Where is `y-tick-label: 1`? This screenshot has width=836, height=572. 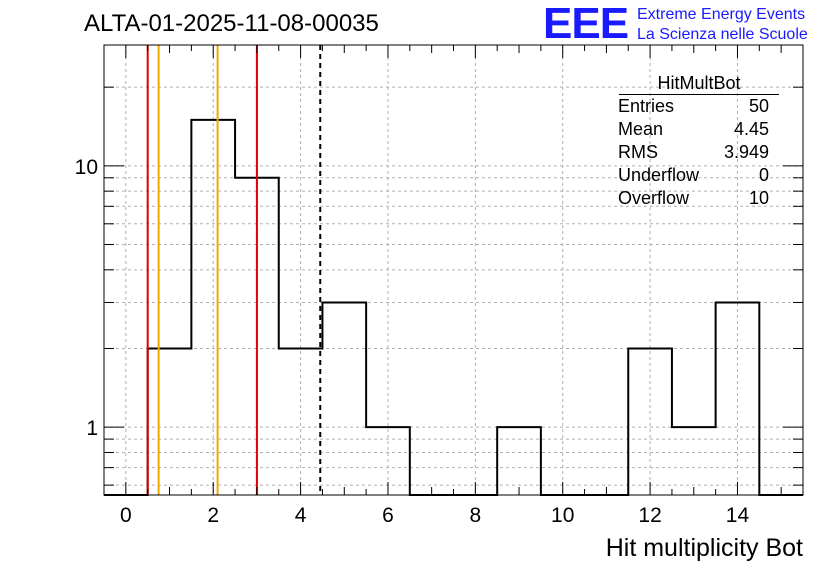 y-tick-label: 1 is located at coordinates (92, 428).